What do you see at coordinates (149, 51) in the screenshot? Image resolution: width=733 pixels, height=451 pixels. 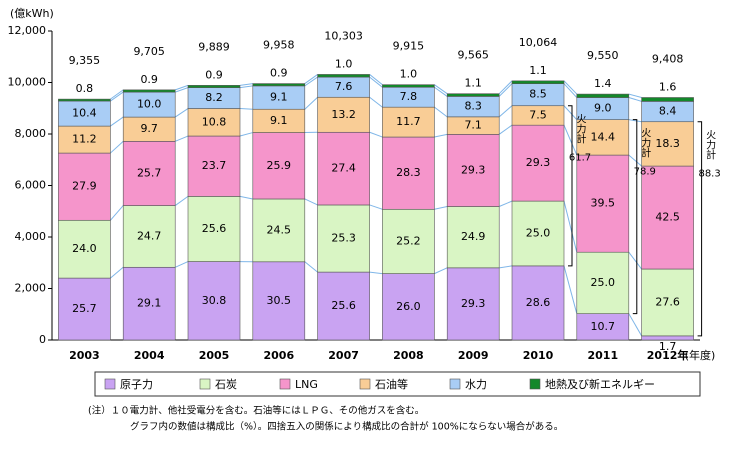 I see `total-label: 9,705` at bounding box center [149, 51].